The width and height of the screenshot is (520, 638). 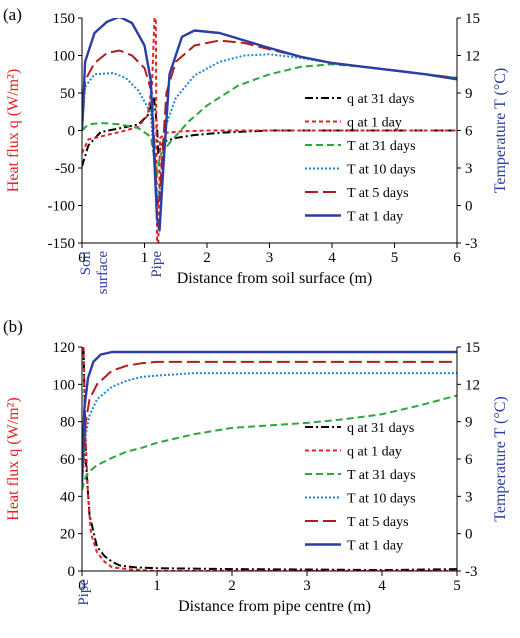 What do you see at coordinates (67, 94) in the screenshot?
I see `y-left-tick-label-4: 50` at bounding box center [67, 94].